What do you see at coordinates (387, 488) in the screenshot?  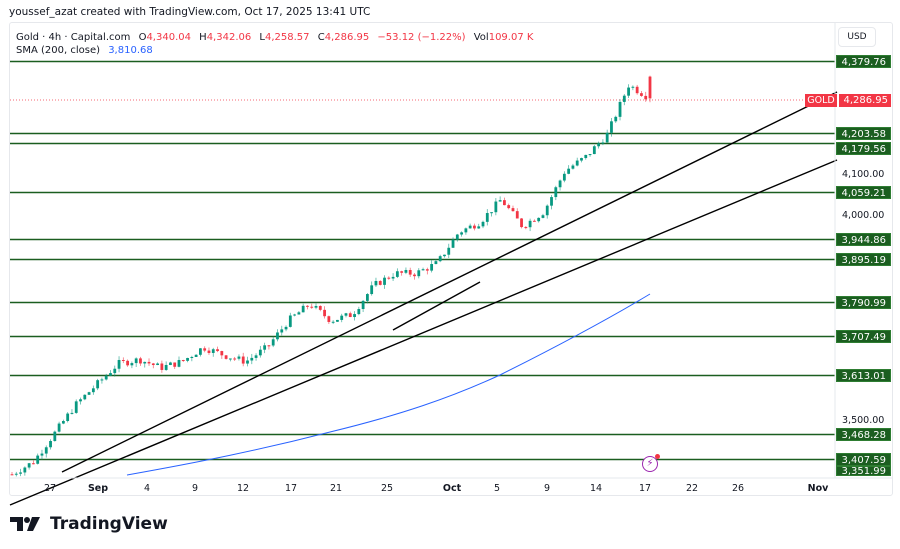 I see `time-tick: 25` at bounding box center [387, 488].